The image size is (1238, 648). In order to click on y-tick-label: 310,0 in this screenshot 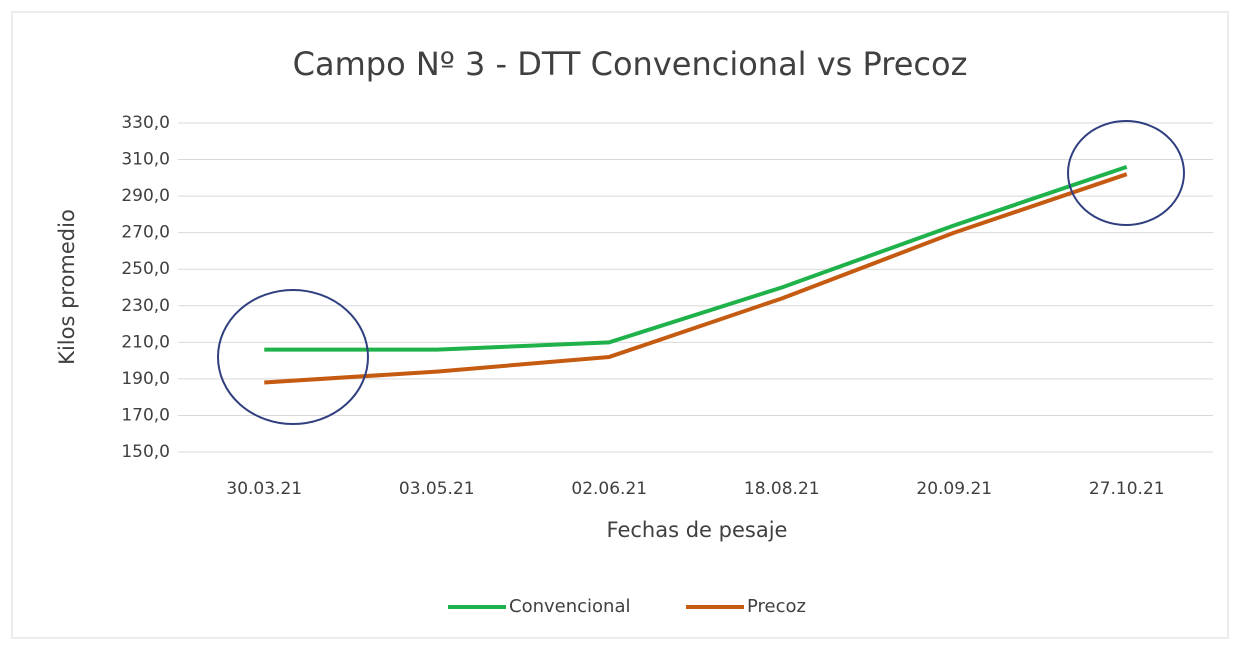, I will do `click(145, 160)`.